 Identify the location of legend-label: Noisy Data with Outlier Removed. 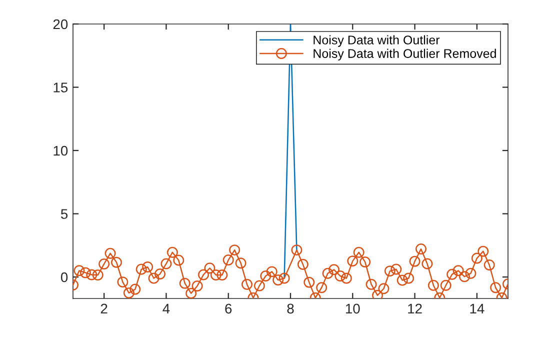
(405, 54).